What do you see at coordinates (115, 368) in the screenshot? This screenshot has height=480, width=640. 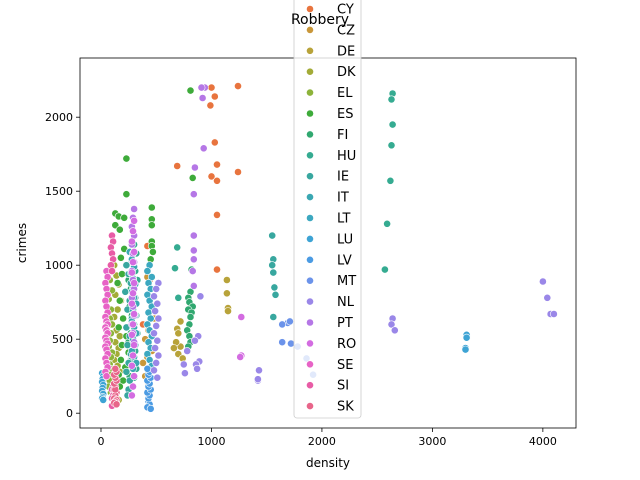 I see `data-point-sk` at bounding box center [115, 368].